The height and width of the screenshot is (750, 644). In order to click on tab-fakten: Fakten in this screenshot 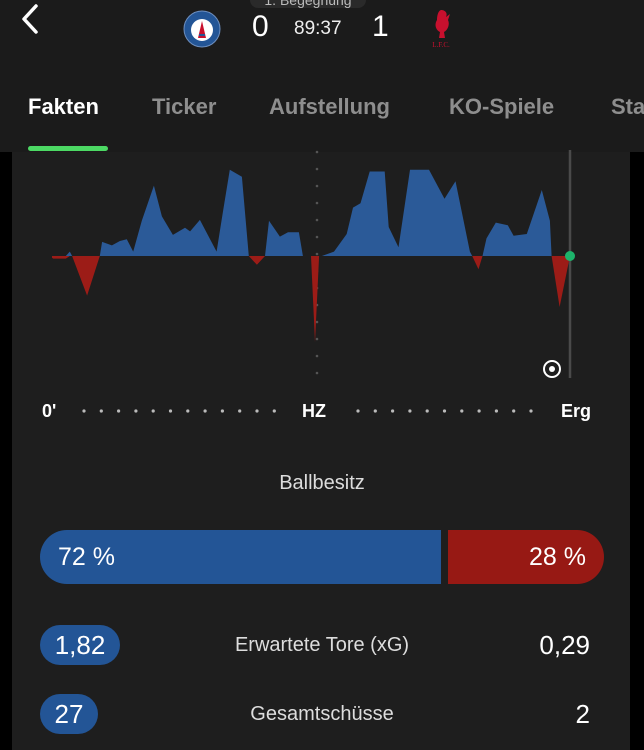, I will do `click(63, 106)`.